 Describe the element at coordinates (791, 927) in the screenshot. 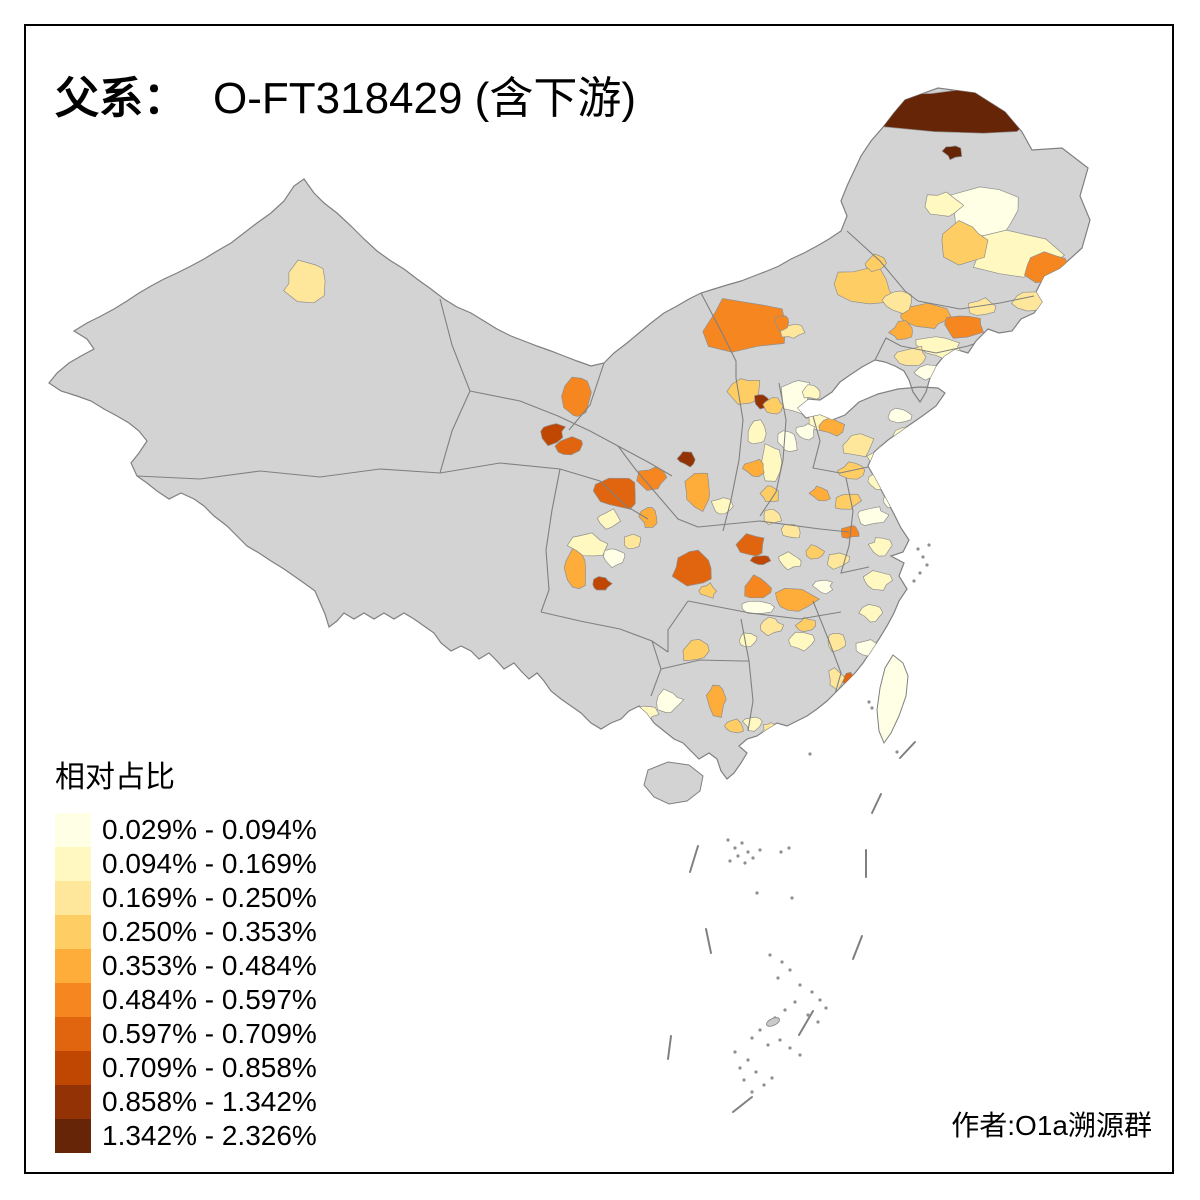

I see `nine-dash-line` at that location.